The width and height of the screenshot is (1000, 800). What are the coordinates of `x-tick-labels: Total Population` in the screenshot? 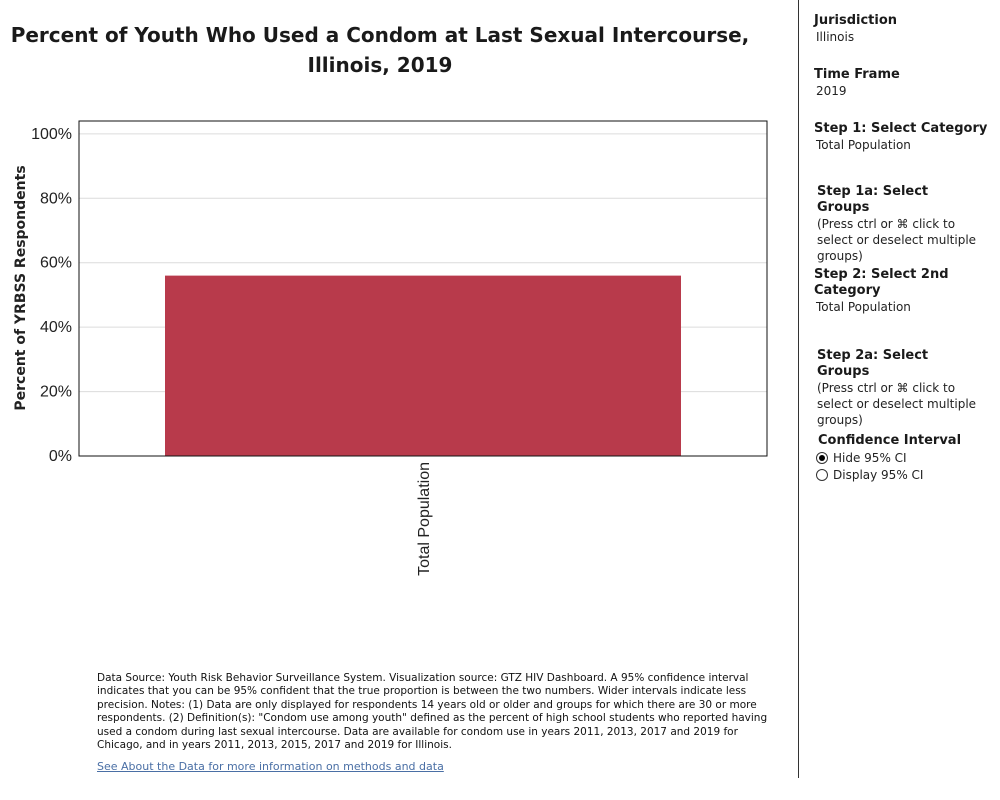 It's located at (424, 519).